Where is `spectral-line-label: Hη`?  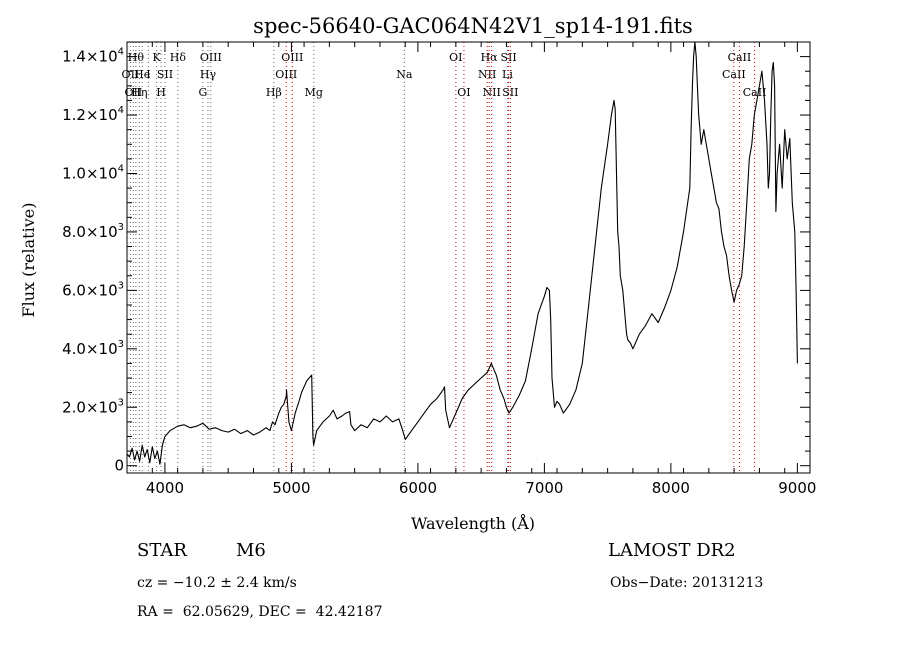
spectral-line-label: Hη is located at coordinates (139, 92).